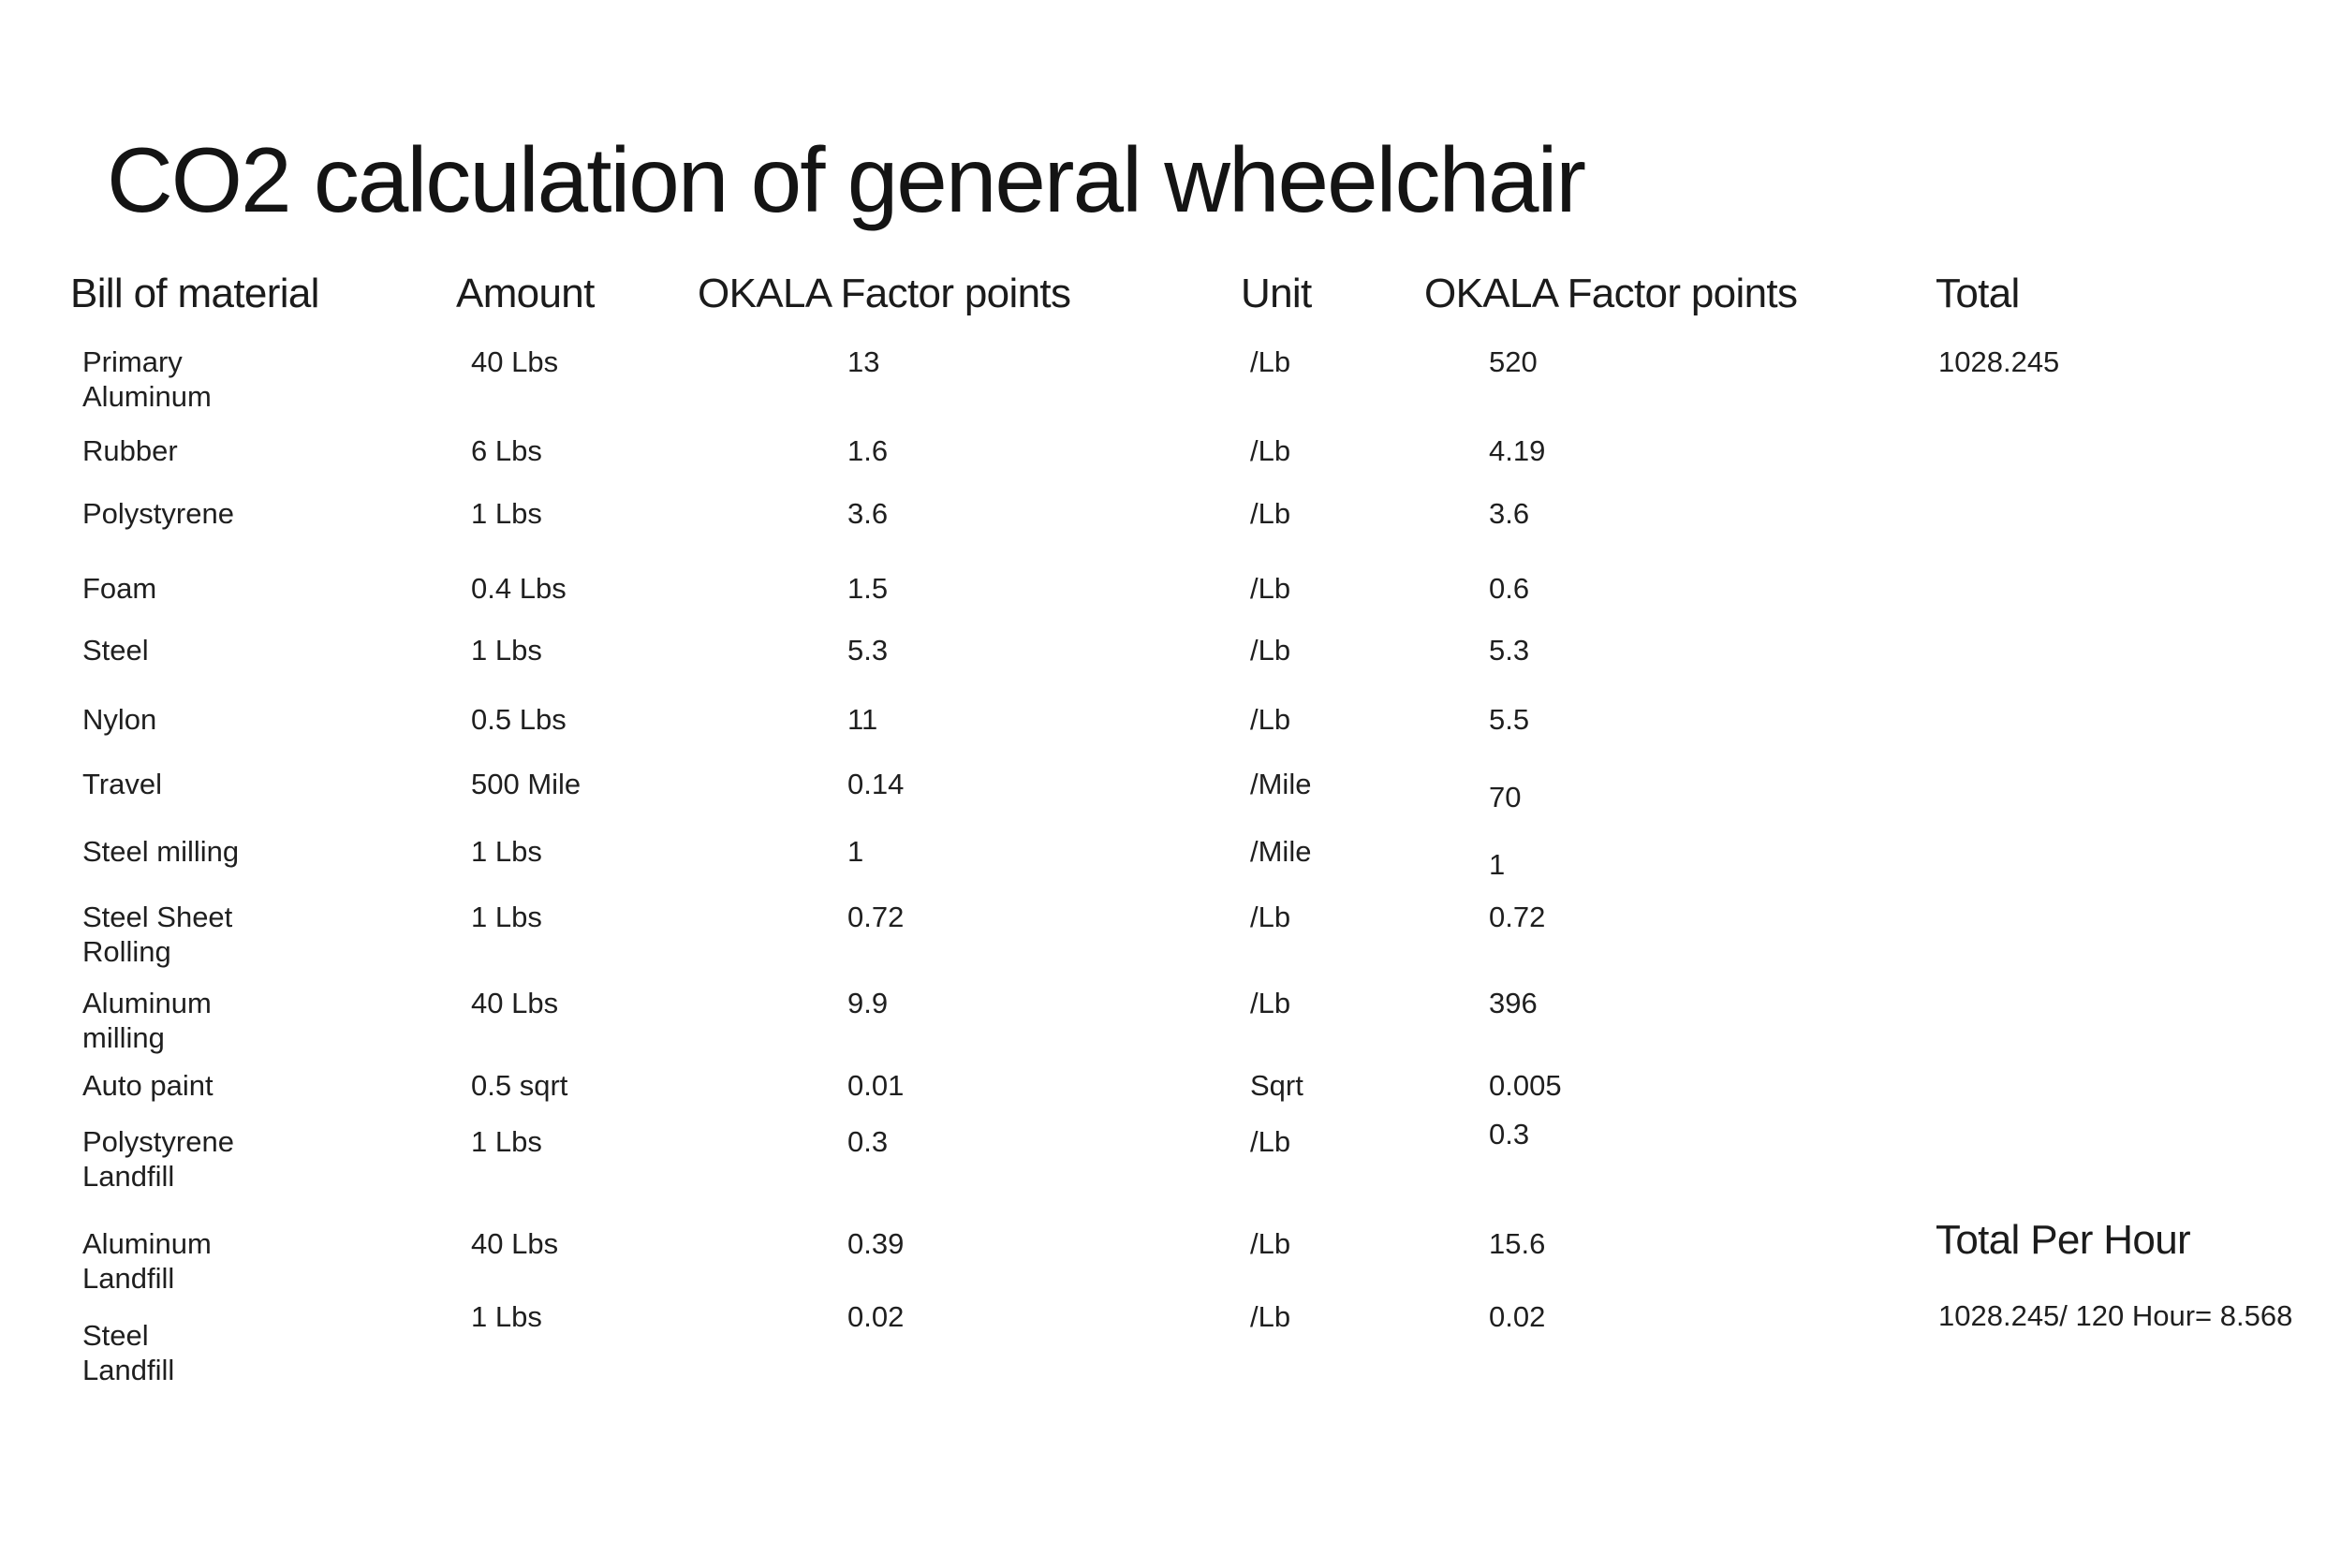  Describe the element at coordinates (126, 951) in the screenshot. I see `material-line: Rolling` at that location.